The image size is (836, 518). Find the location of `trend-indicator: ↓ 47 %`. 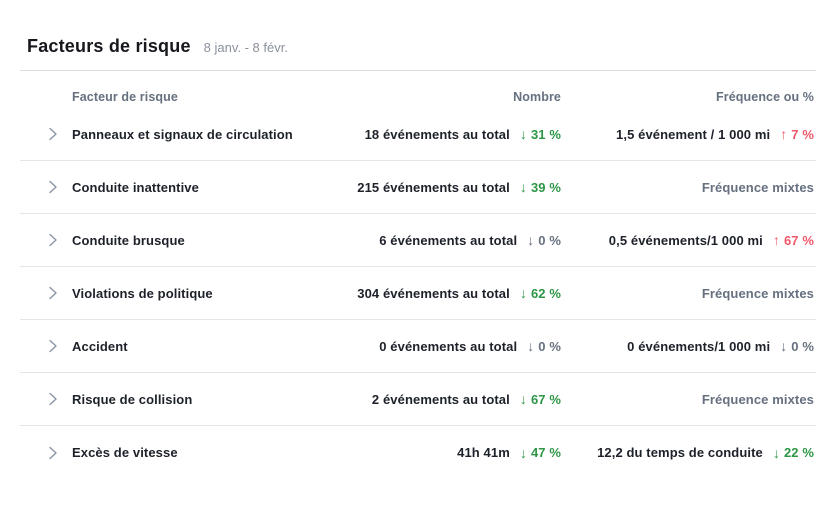

trend-indicator: ↓ 47 % is located at coordinates (540, 452).